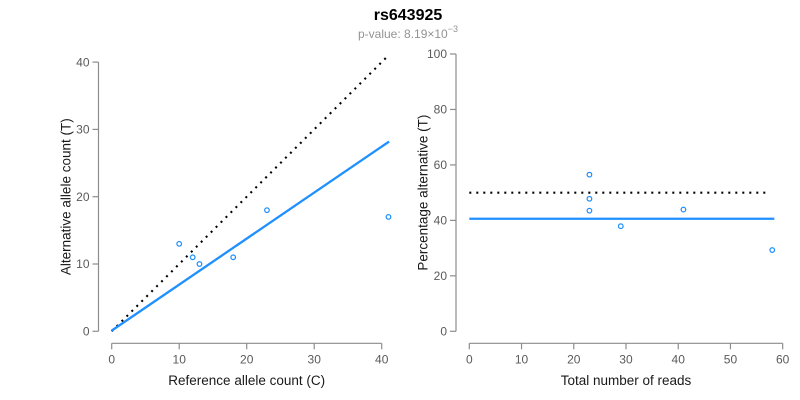  Describe the element at coordinates (441, 165) in the screenshot. I see `y-tick-label: 60` at that location.